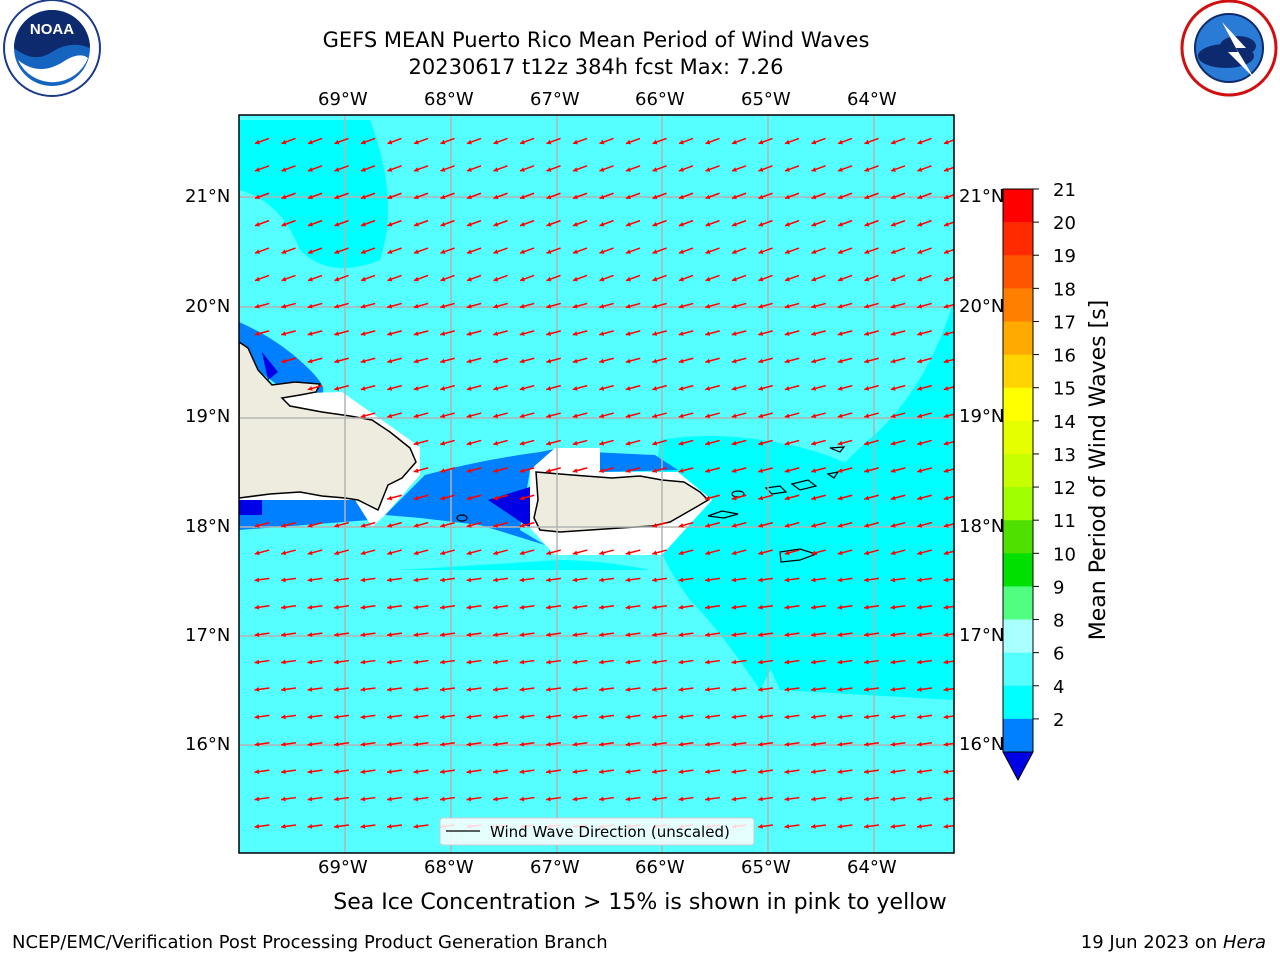  I want to click on map-legend: Wind Wave Direction (unscaled), so click(597, 831).